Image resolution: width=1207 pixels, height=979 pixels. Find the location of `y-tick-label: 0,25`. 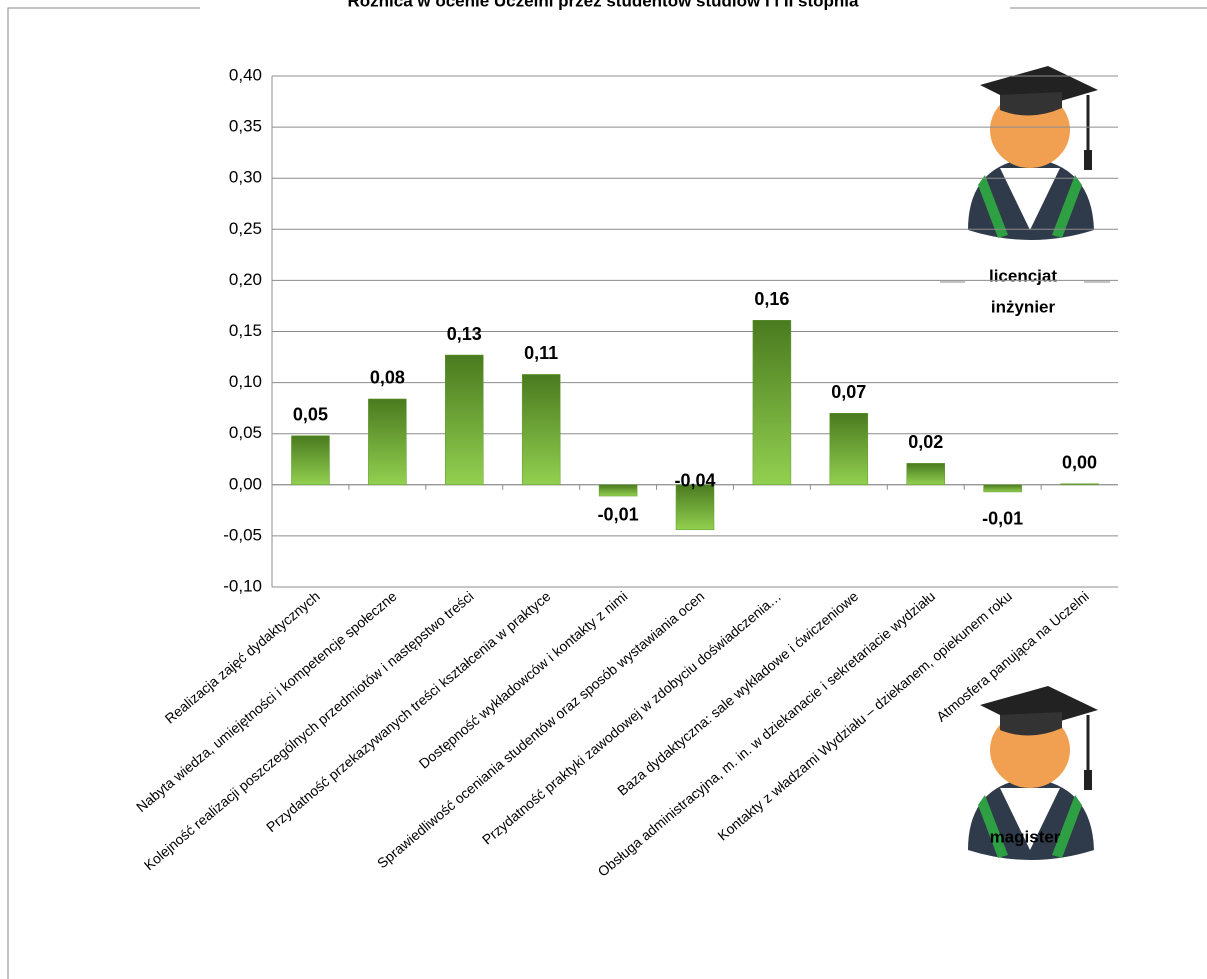

y-tick-label: 0,25 is located at coordinates (245, 228).